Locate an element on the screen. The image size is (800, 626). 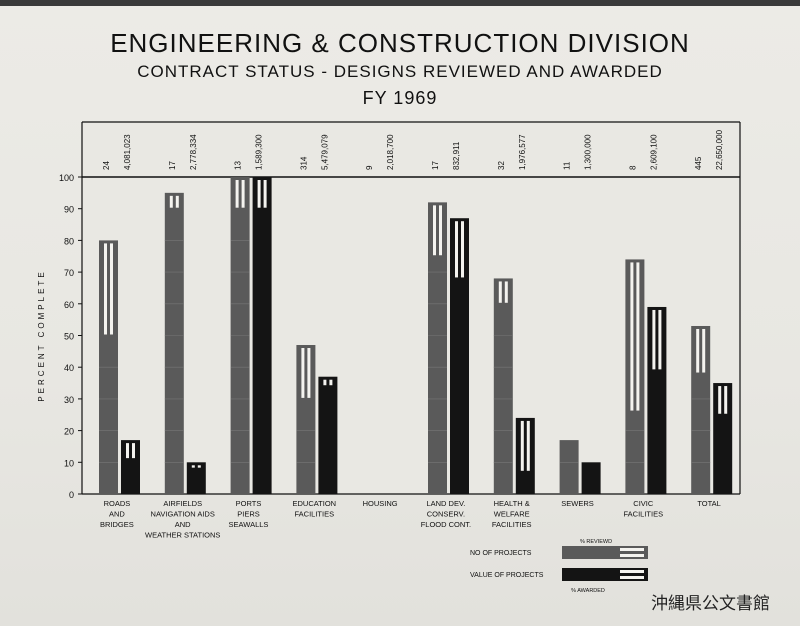
value-of-projects-value: 1,300,000 is located at coordinates (588, 152).